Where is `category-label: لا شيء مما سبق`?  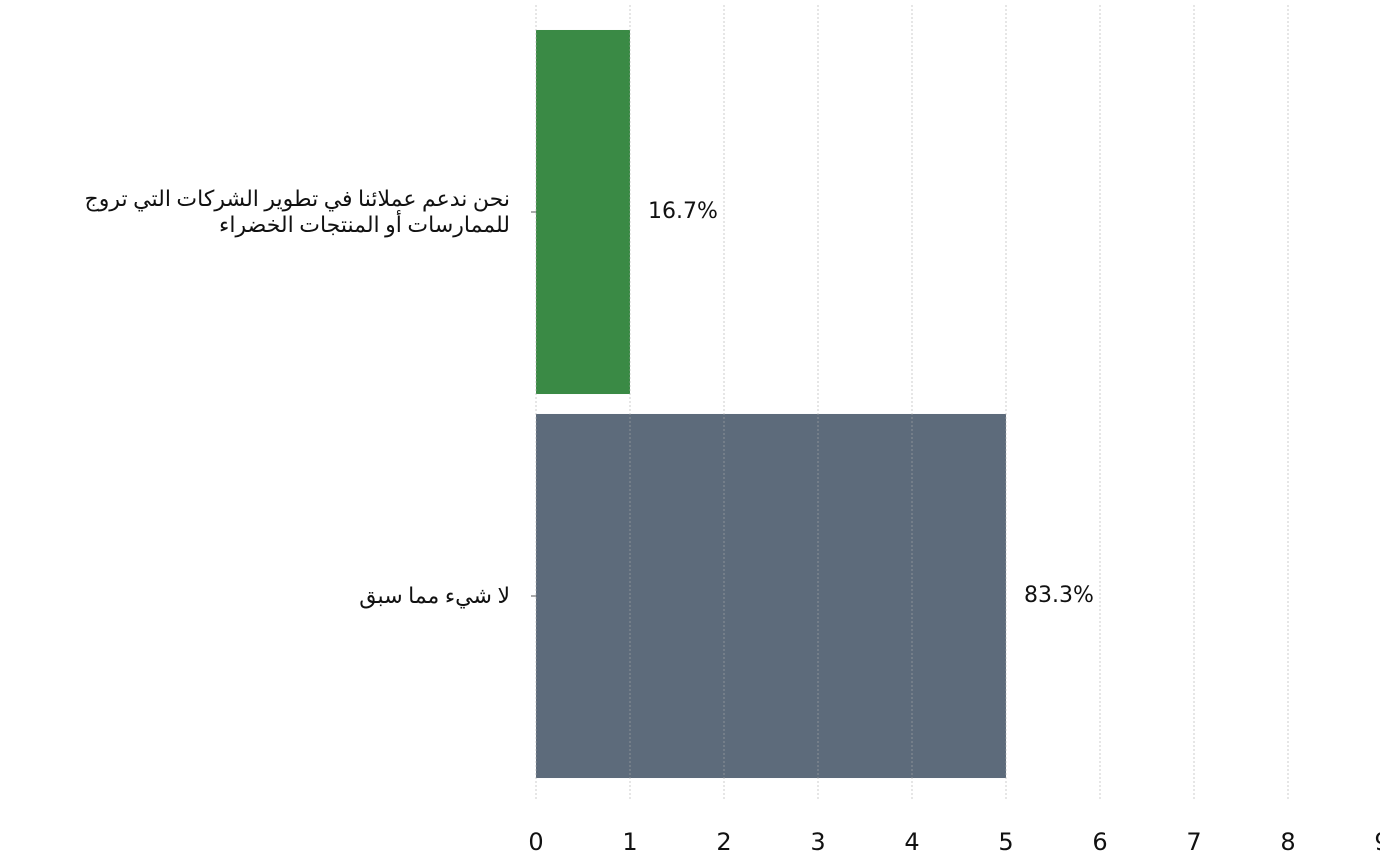
category-label: لا شيء مما سبق is located at coordinates (434, 595).